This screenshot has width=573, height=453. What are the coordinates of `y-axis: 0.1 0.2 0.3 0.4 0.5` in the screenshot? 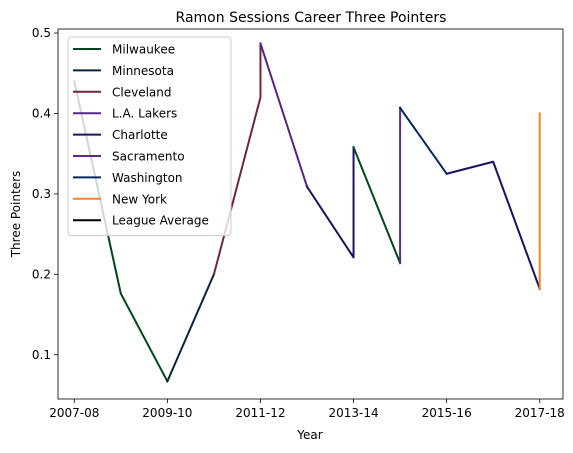 It's located at (45, 194).